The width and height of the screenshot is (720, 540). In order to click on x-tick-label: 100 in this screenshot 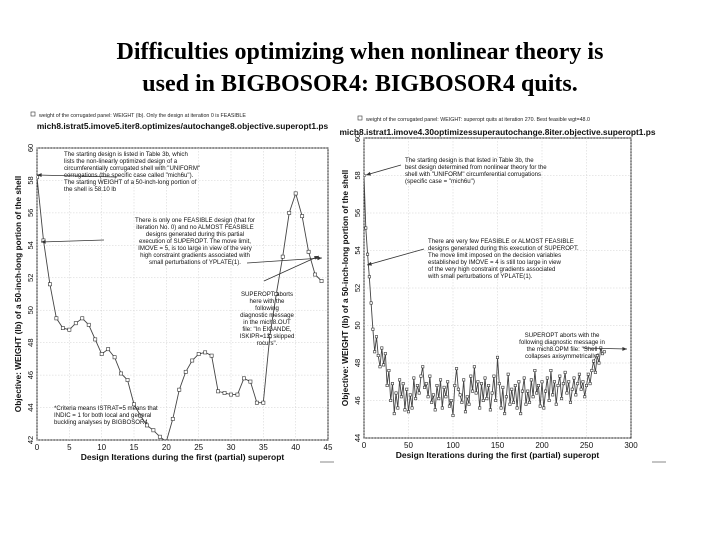, I will do `click(453, 445)`.